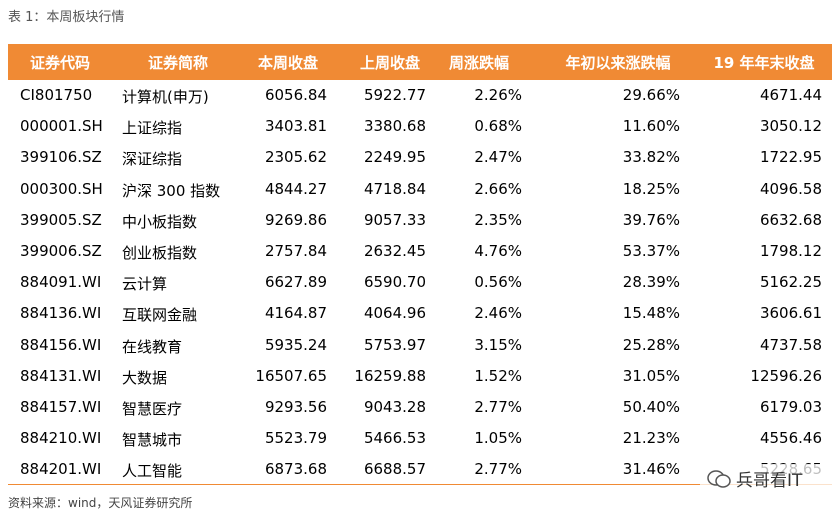 This screenshot has width=840, height=518. What do you see at coordinates (295, 126) in the screenshot?
I see `cell: 3403.81` at bounding box center [295, 126].